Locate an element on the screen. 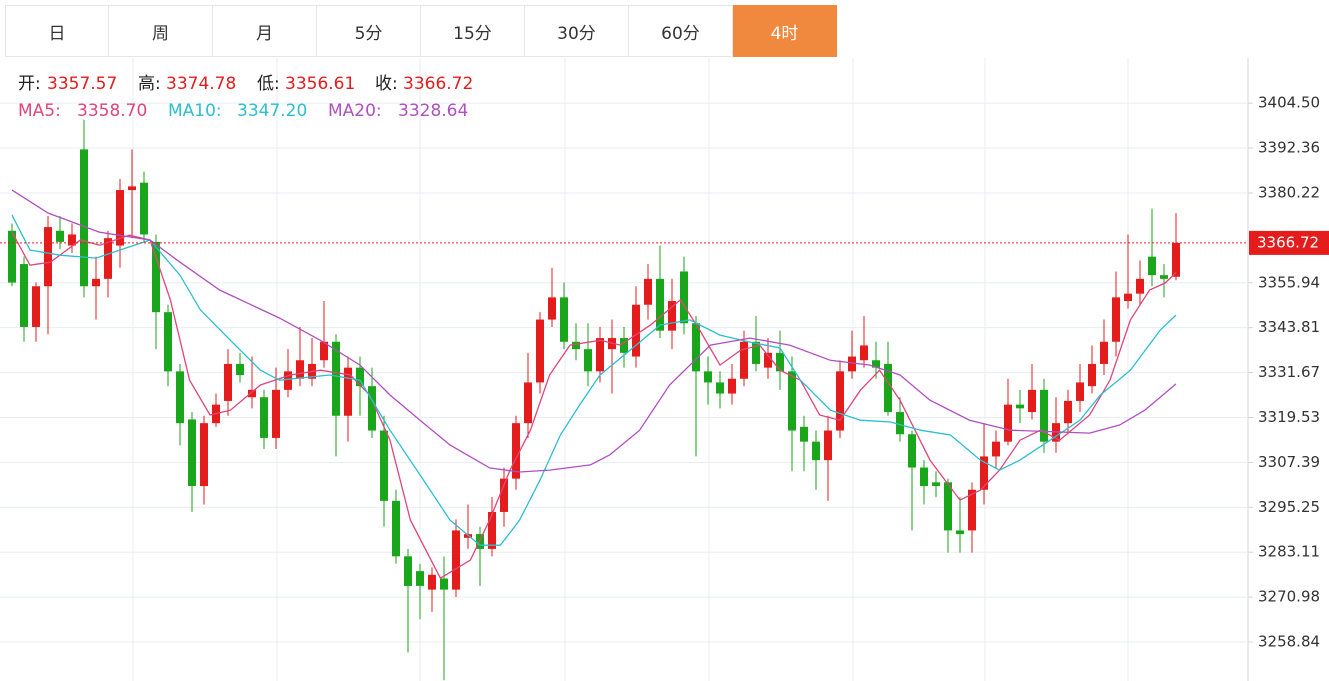  legend-label: MA10: is located at coordinates (195, 111).